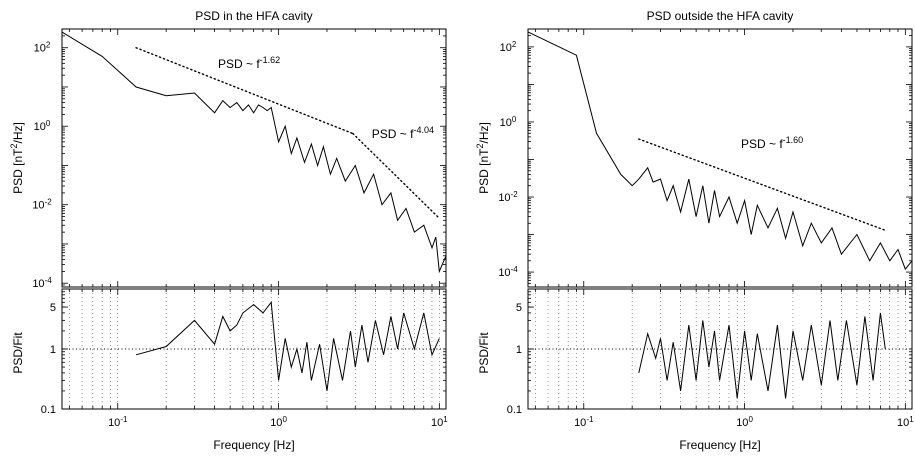 The image size is (915, 458). I want to click on fit-label: PSD ~ f-1.62, so click(249, 63).